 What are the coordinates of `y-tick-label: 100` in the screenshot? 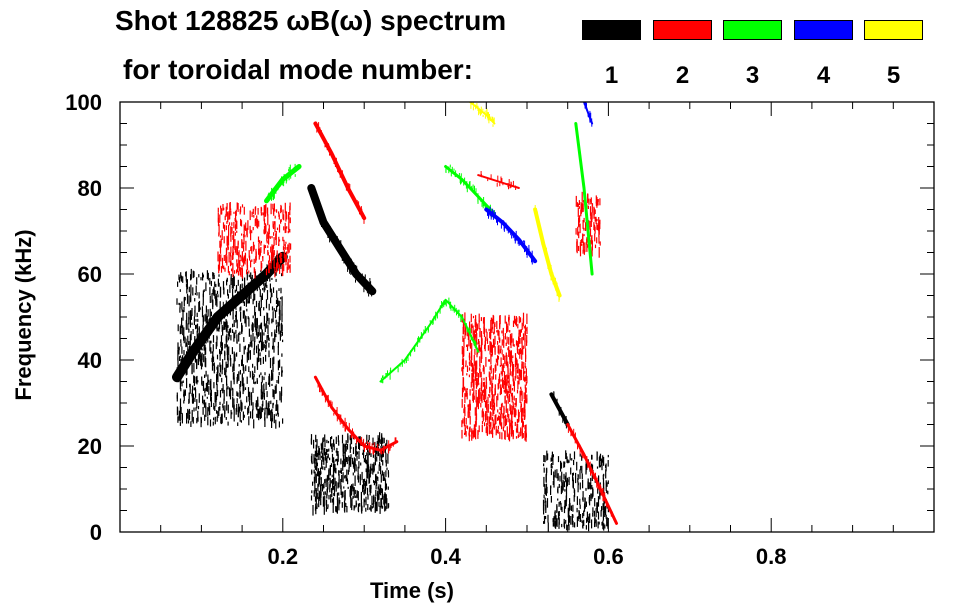 It's located at (83, 102).